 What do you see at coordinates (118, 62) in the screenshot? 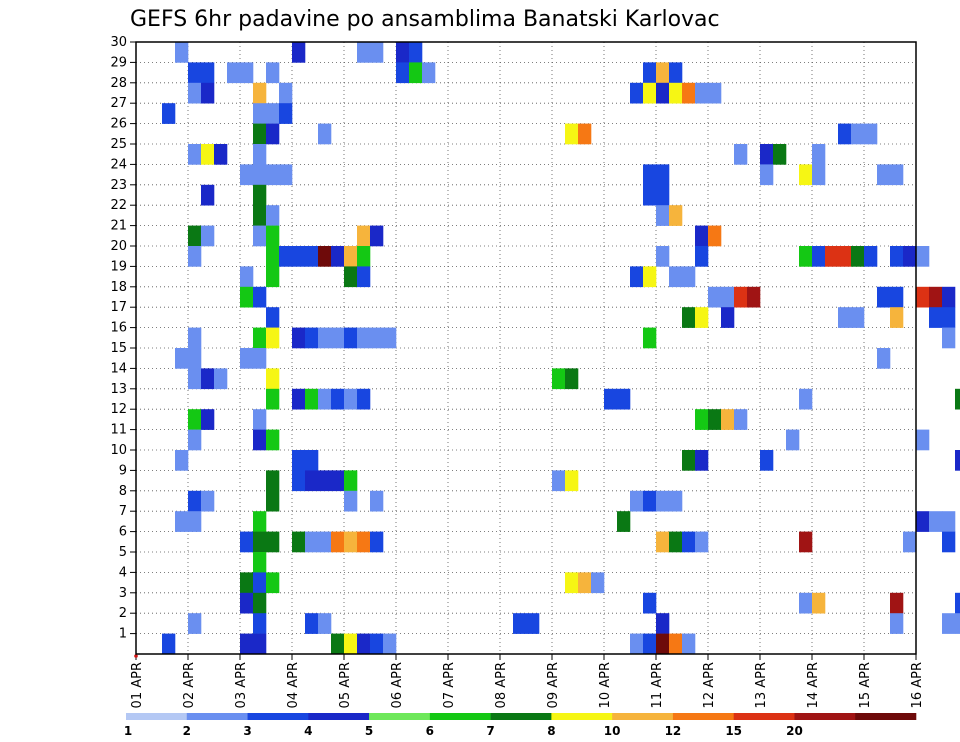
I see `y-tick-label: 29` at bounding box center [118, 62].